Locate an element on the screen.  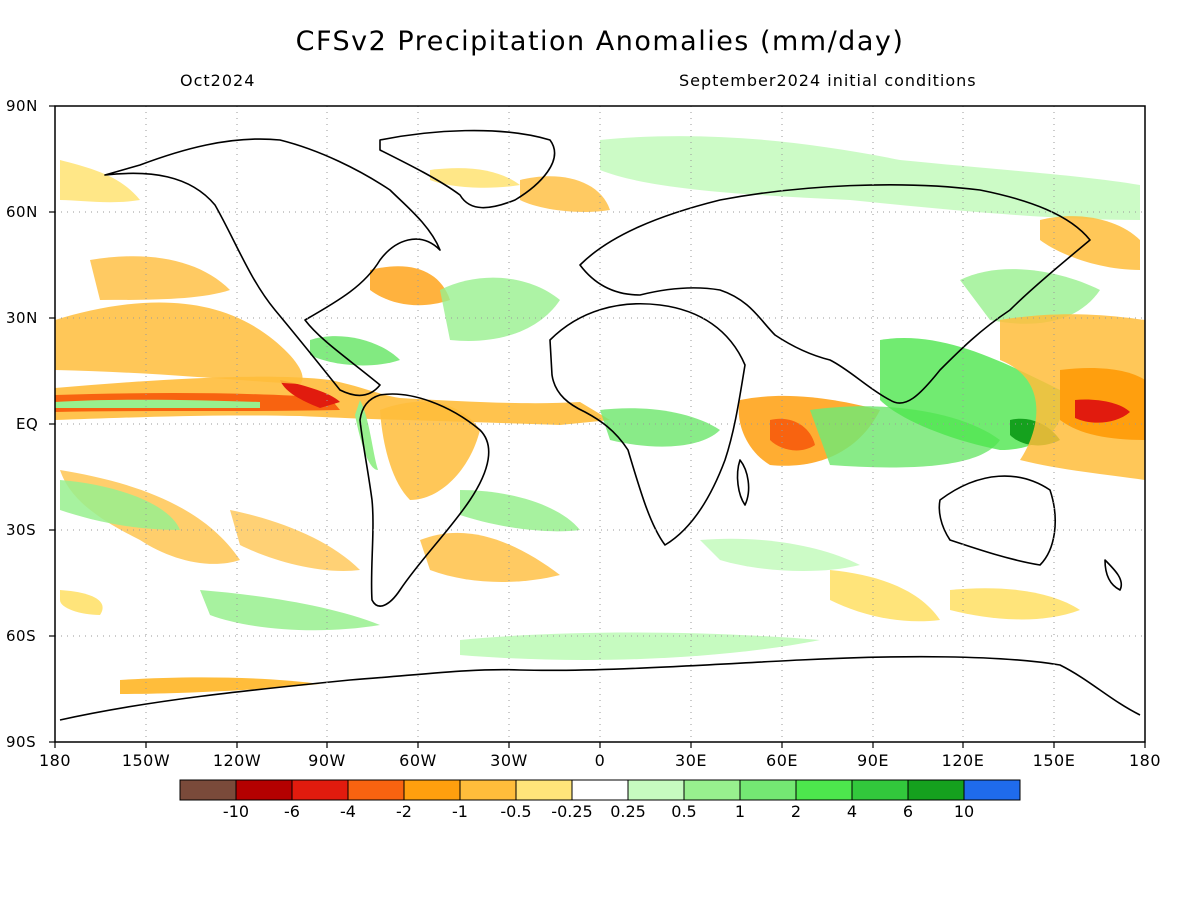
colorbar-label: -1 is located at coordinates (460, 811).